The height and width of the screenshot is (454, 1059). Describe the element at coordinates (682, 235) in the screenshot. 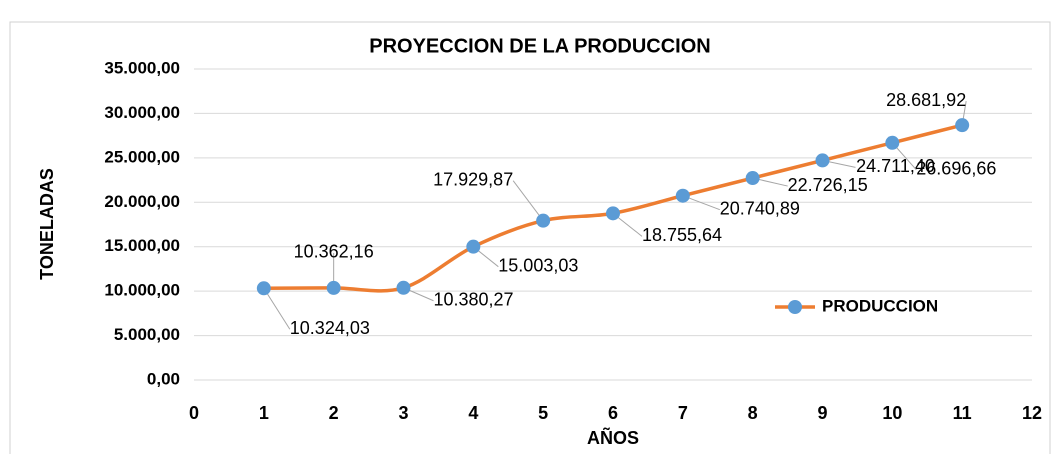

I see `data-label: 18.755,64` at that location.